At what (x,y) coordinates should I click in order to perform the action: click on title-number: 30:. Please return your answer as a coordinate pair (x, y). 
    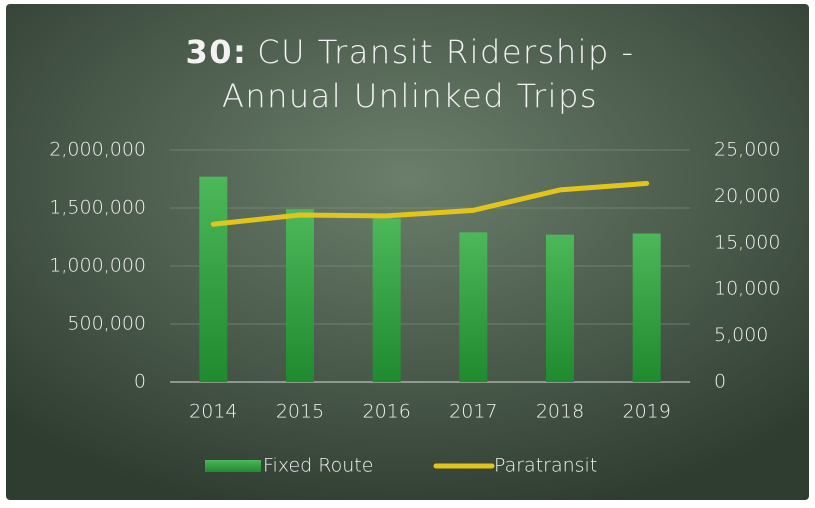
    Looking at the image, I should click on (216, 52).